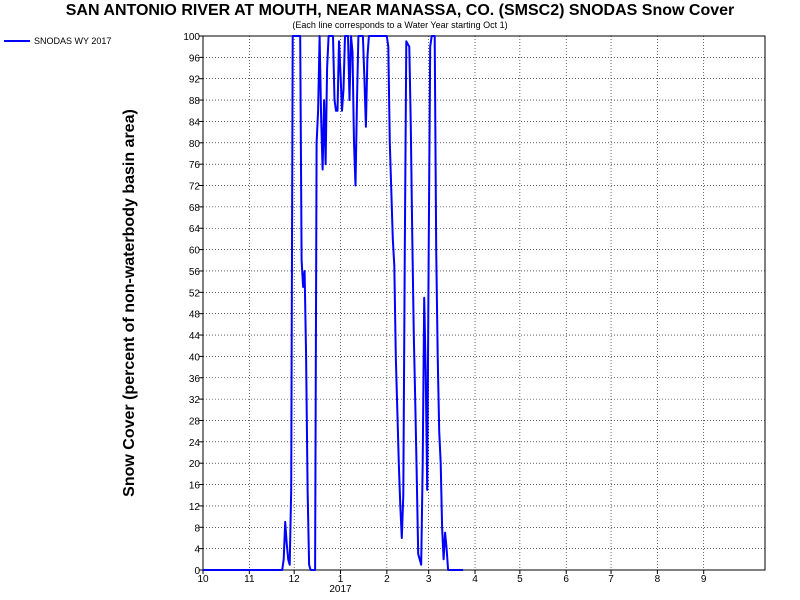  What do you see at coordinates (658, 579) in the screenshot?
I see `x-tick-label: 8` at bounding box center [658, 579].